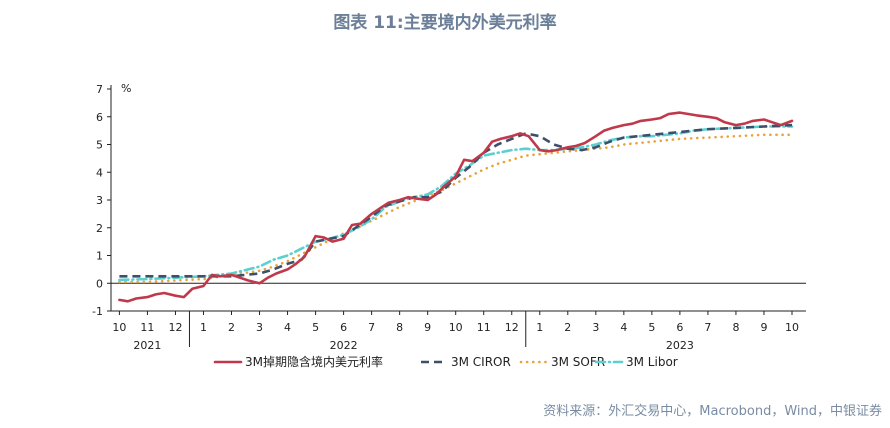  Describe the element at coordinates (344, 345) in the screenshot. I see `year-label: 2022` at that location.